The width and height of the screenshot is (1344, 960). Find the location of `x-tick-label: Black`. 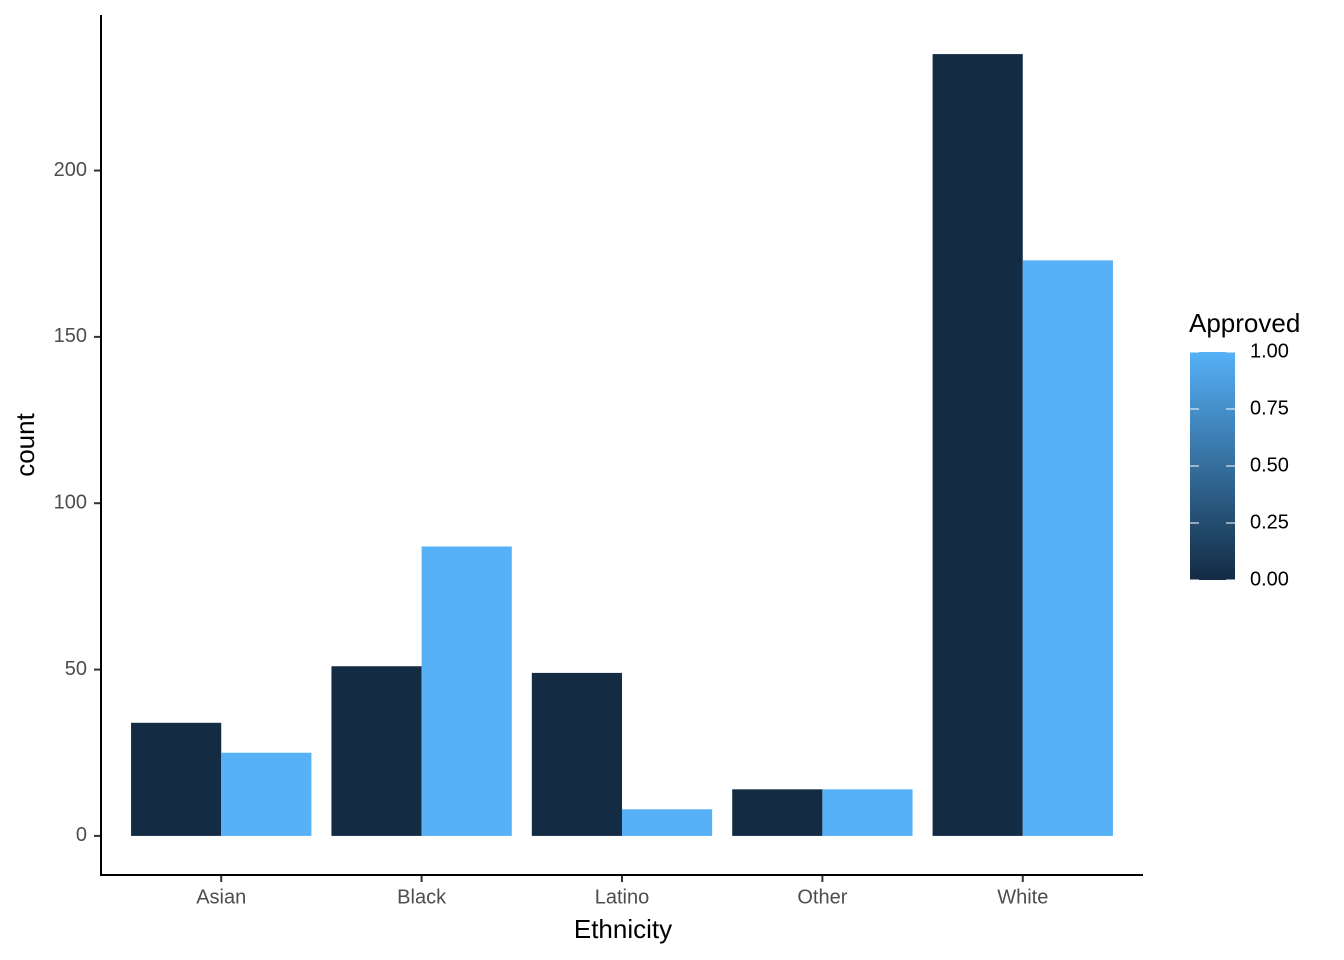

x-tick-label: Black is located at coordinates (422, 897).